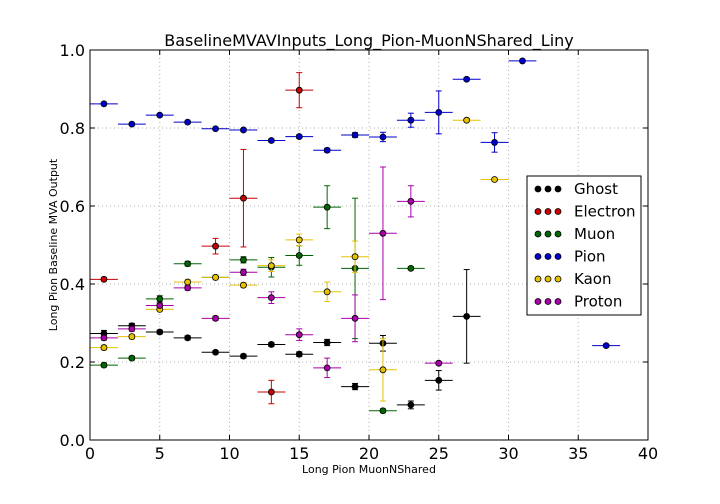 The image size is (720, 504). Describe the element at coordinates (605, 212) in the screenshot. I see `legend-label-electron: Electron` at that location.